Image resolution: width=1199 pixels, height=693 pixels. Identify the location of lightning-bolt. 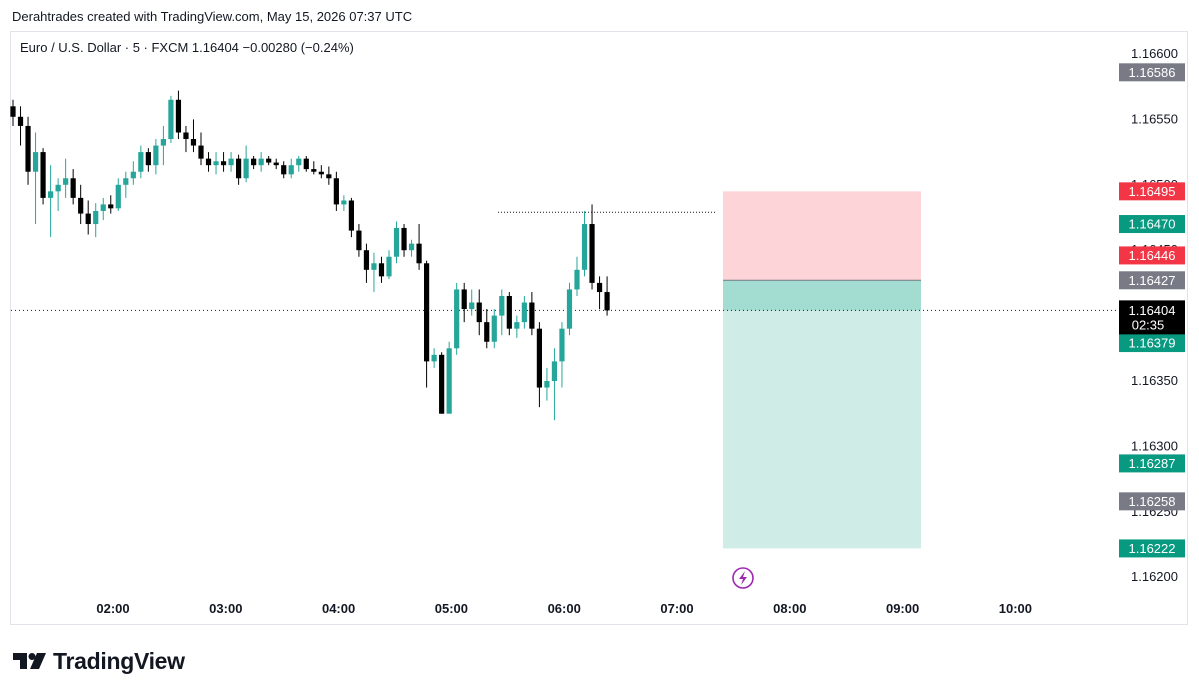
(743, 578).